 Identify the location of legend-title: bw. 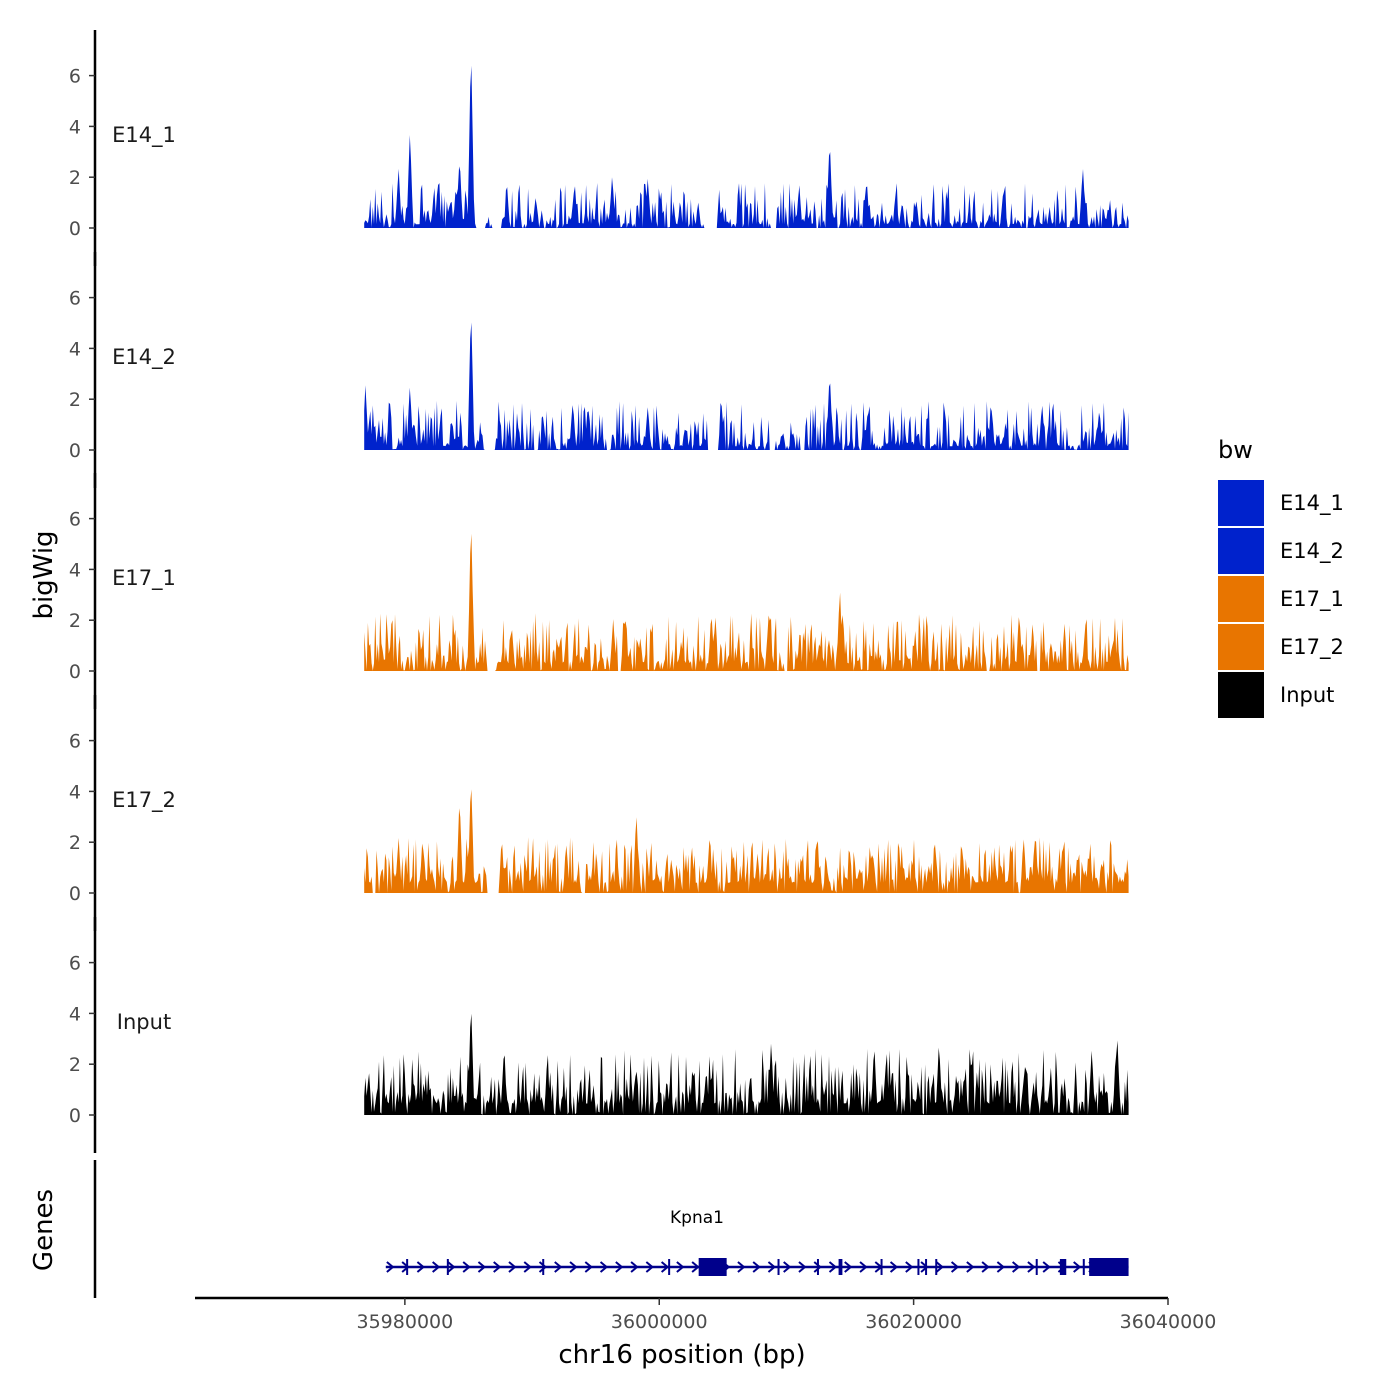
(1235, 450).